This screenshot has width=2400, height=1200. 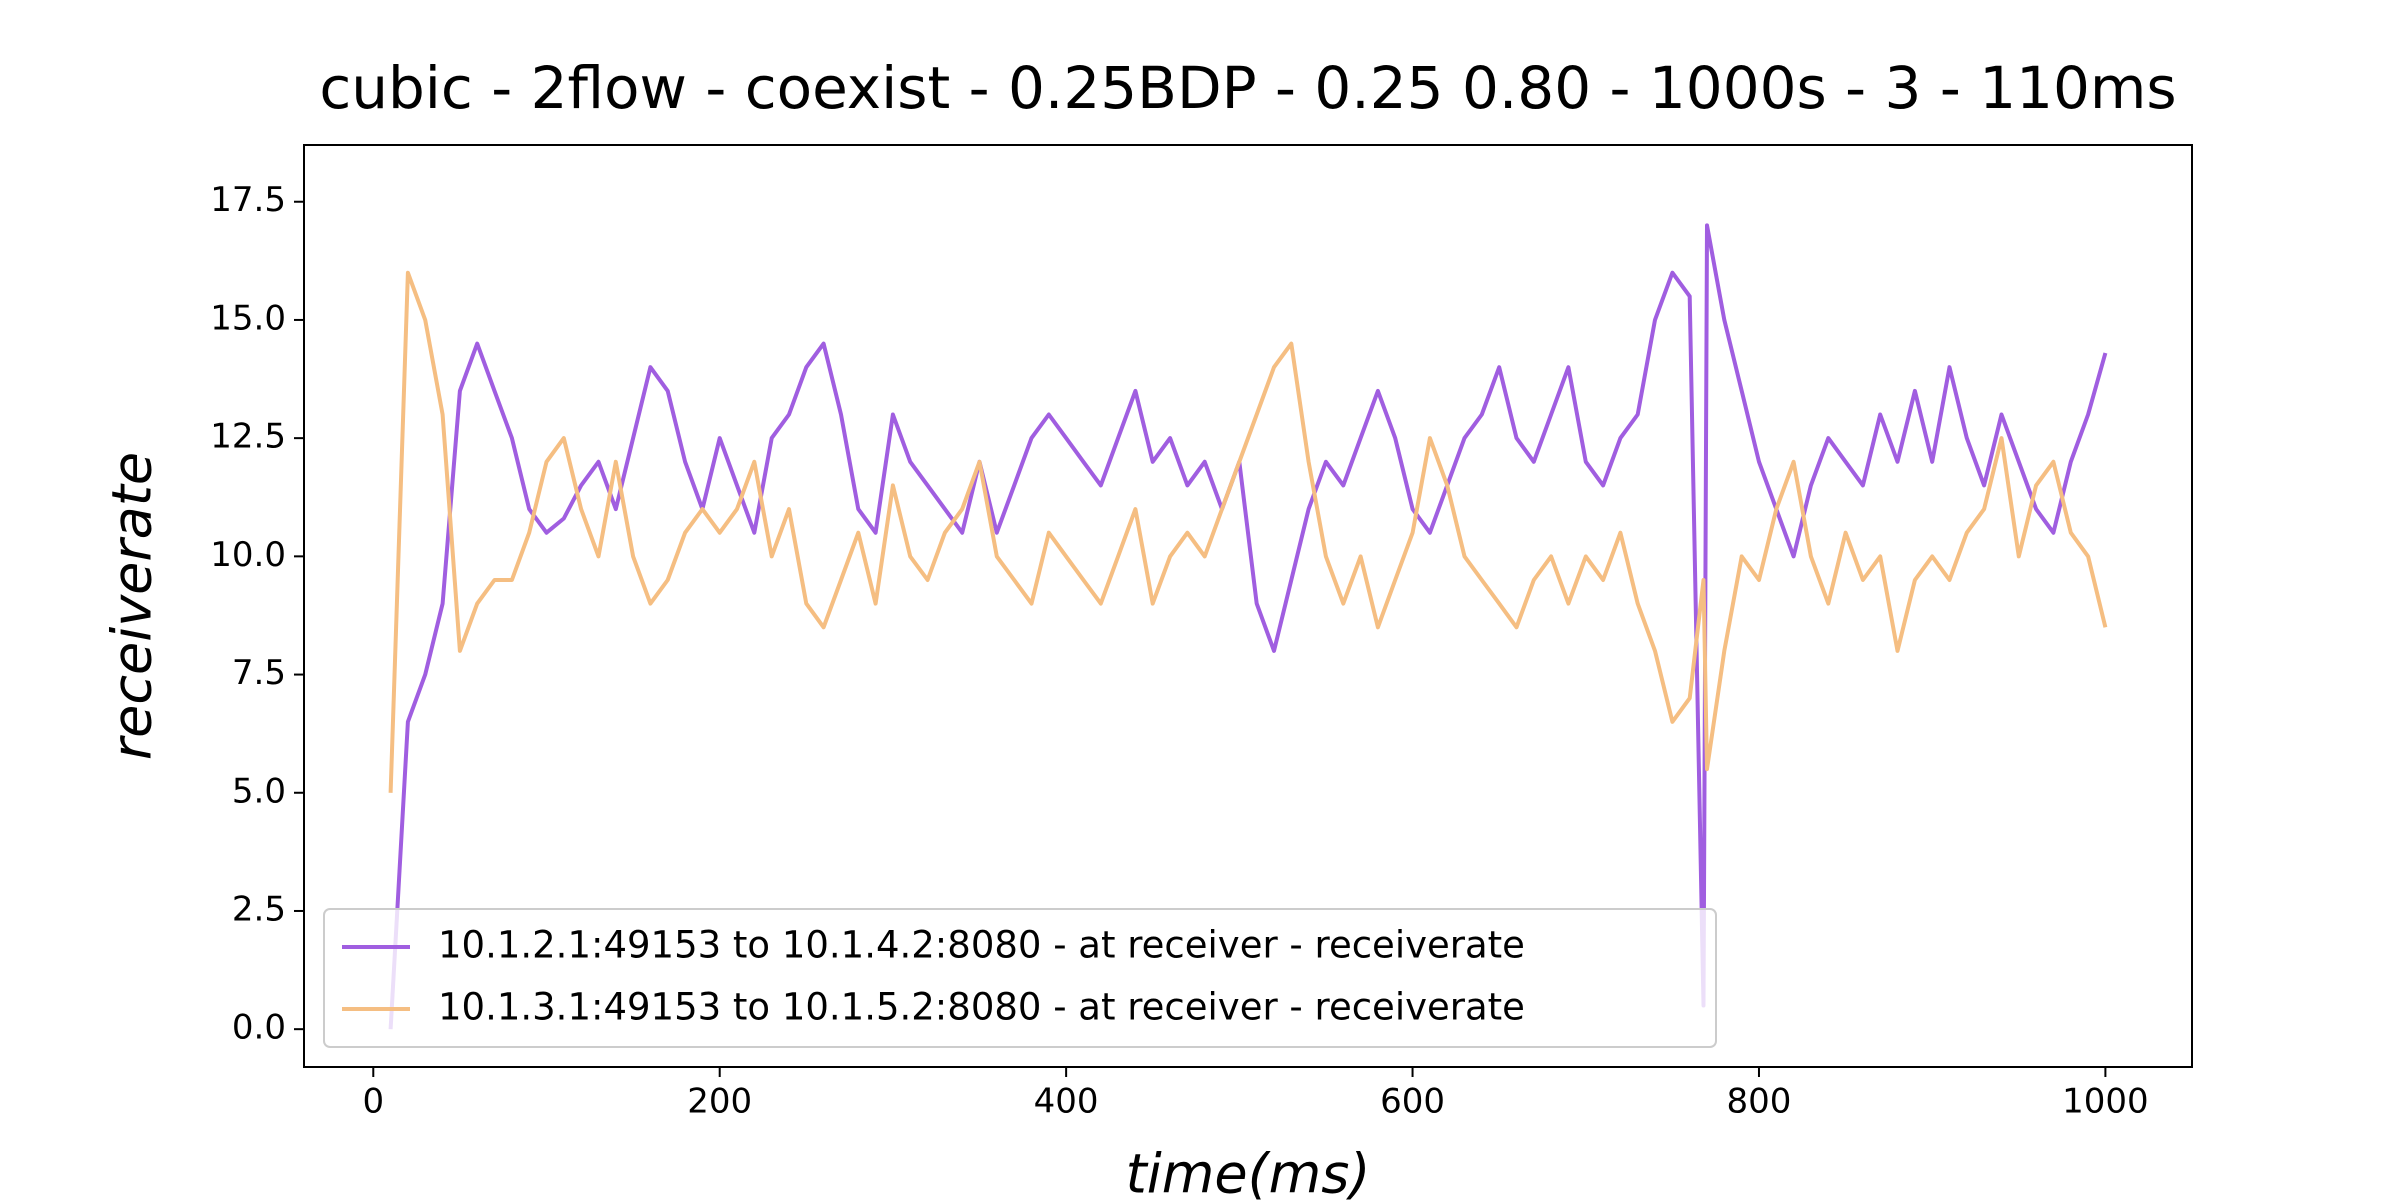 What do you see at coordinates (259, 791) in the screenshot?
I see `y-tick-label: 5.0` at bounding box center [259, 791].